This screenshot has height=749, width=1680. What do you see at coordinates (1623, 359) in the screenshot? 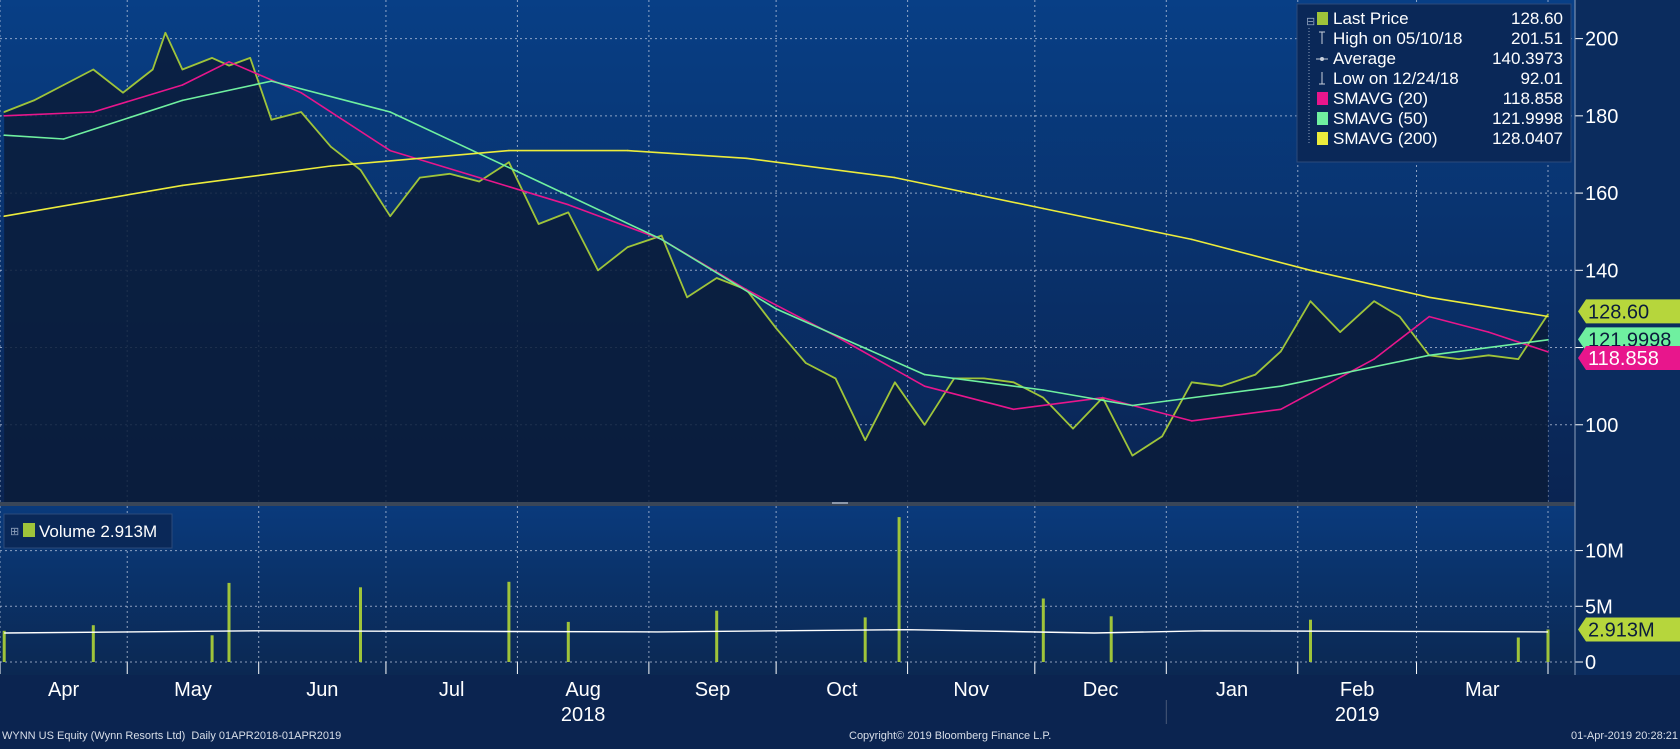
I see `sma20-value-tag-label: 118.858` at bounding box center [1623, 359].